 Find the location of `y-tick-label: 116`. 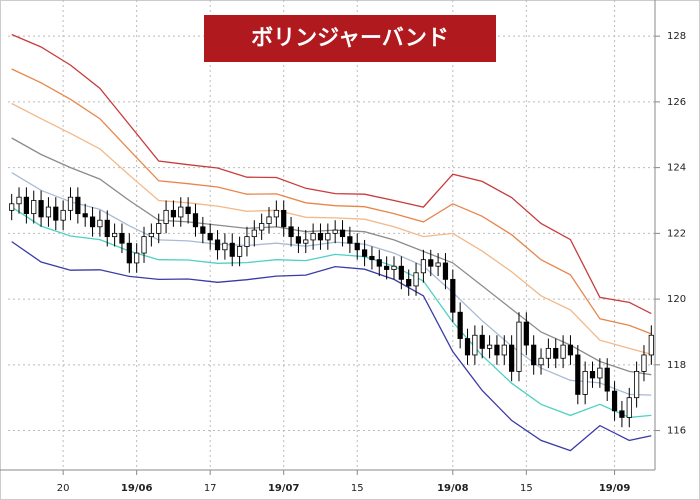

y-tick-label: 116 is located at coordinates (676, 431).